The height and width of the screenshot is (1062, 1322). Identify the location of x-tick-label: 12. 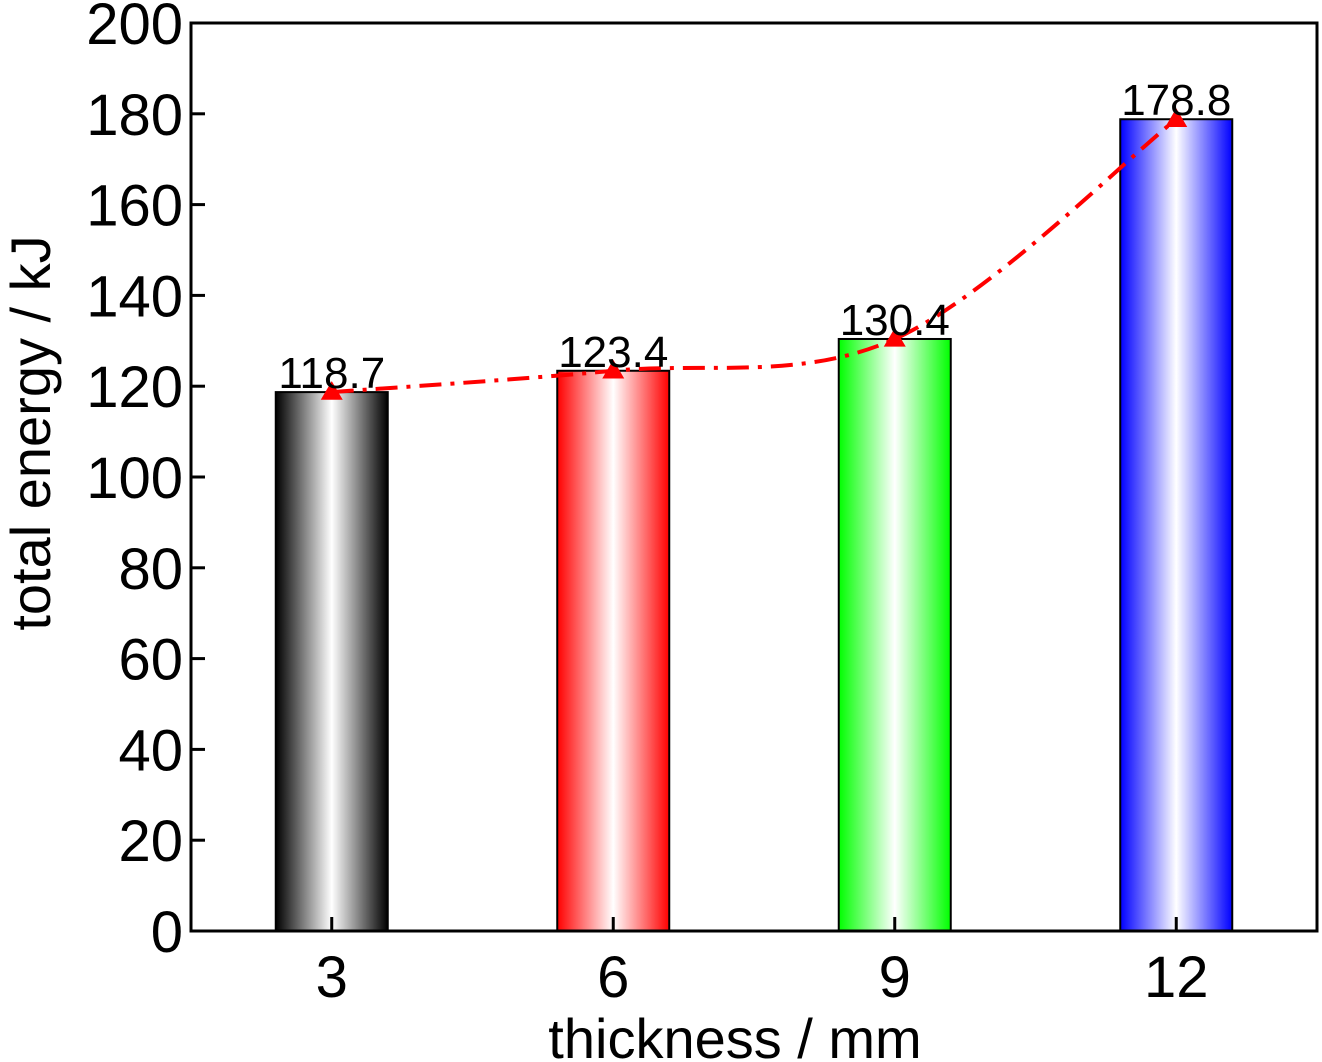
(1176, 977).